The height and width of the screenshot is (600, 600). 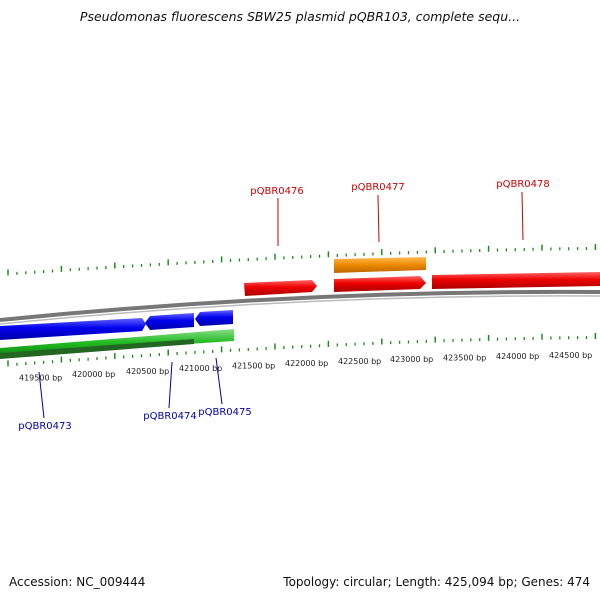 I want to click on gc-content-ticks-upper, so click(x=302, y=260).